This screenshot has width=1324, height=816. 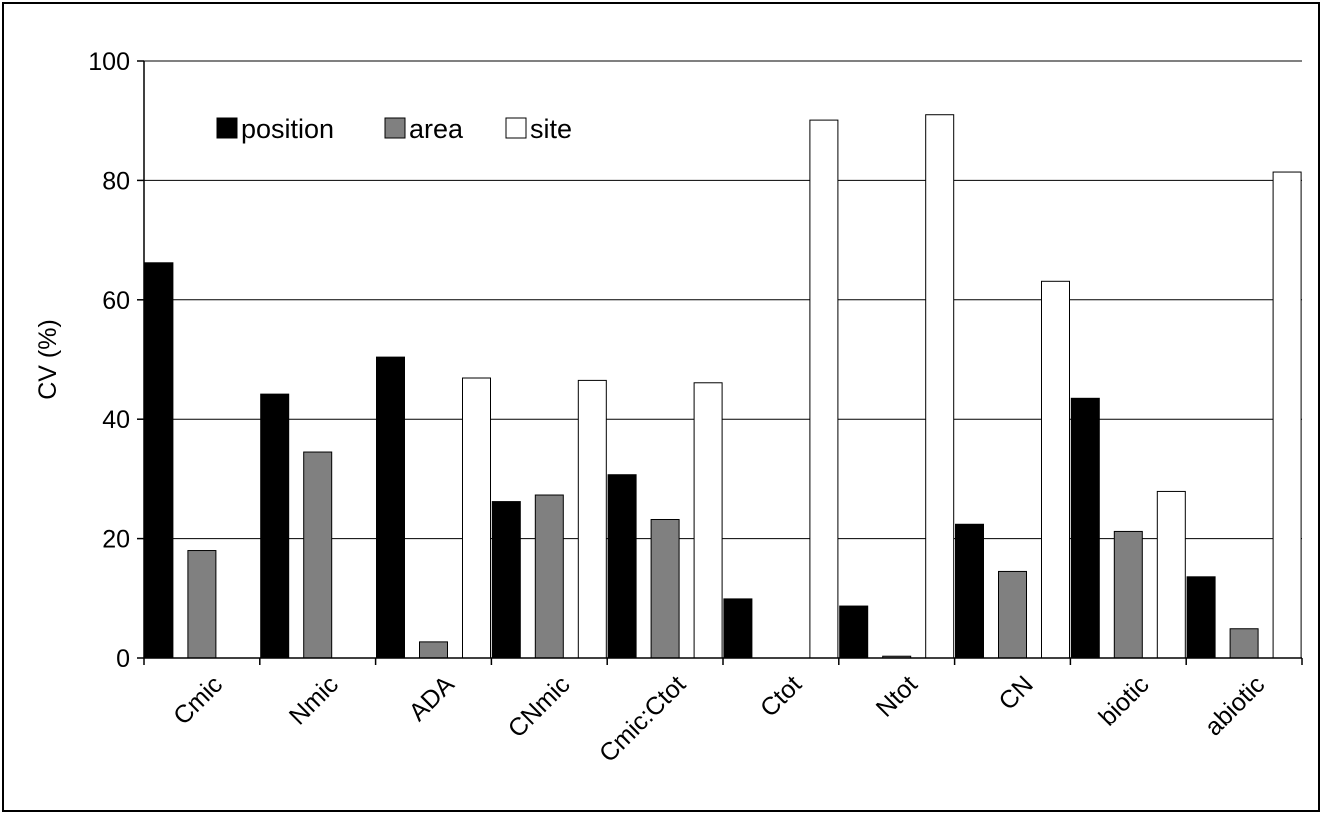 I want to click on bar-position-cnmic, so click(x=506, y=580).